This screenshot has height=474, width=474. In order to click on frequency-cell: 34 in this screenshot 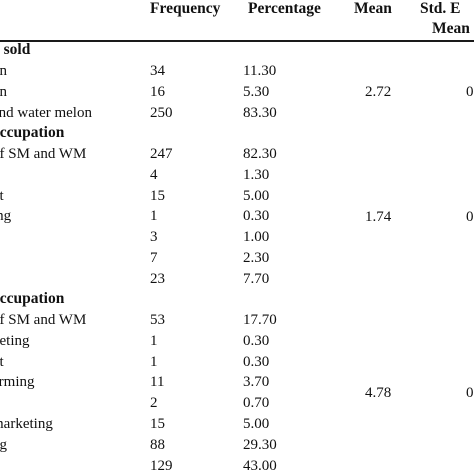, I will do `click(157, 71)`.